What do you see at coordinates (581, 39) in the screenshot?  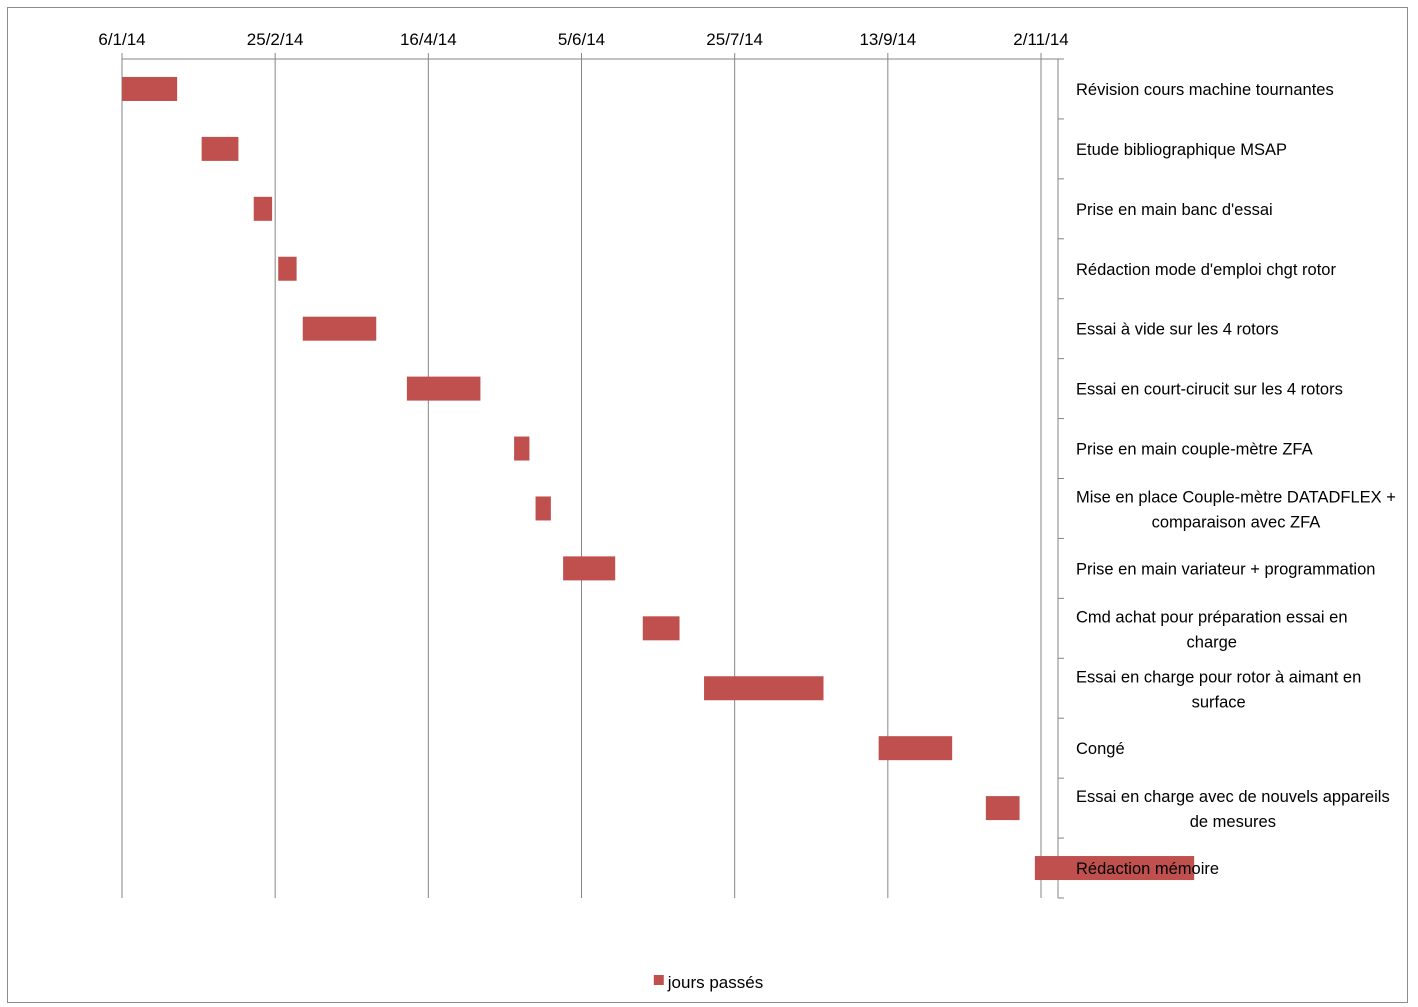 I see `x-tick-label: 5/6/14` at bounding box center [581, 39].